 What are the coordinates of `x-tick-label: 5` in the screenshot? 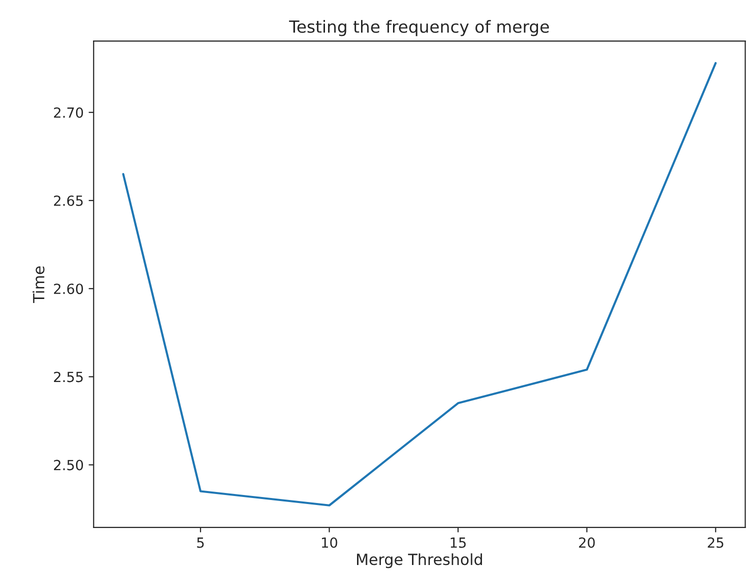 It's located at (200, 543).